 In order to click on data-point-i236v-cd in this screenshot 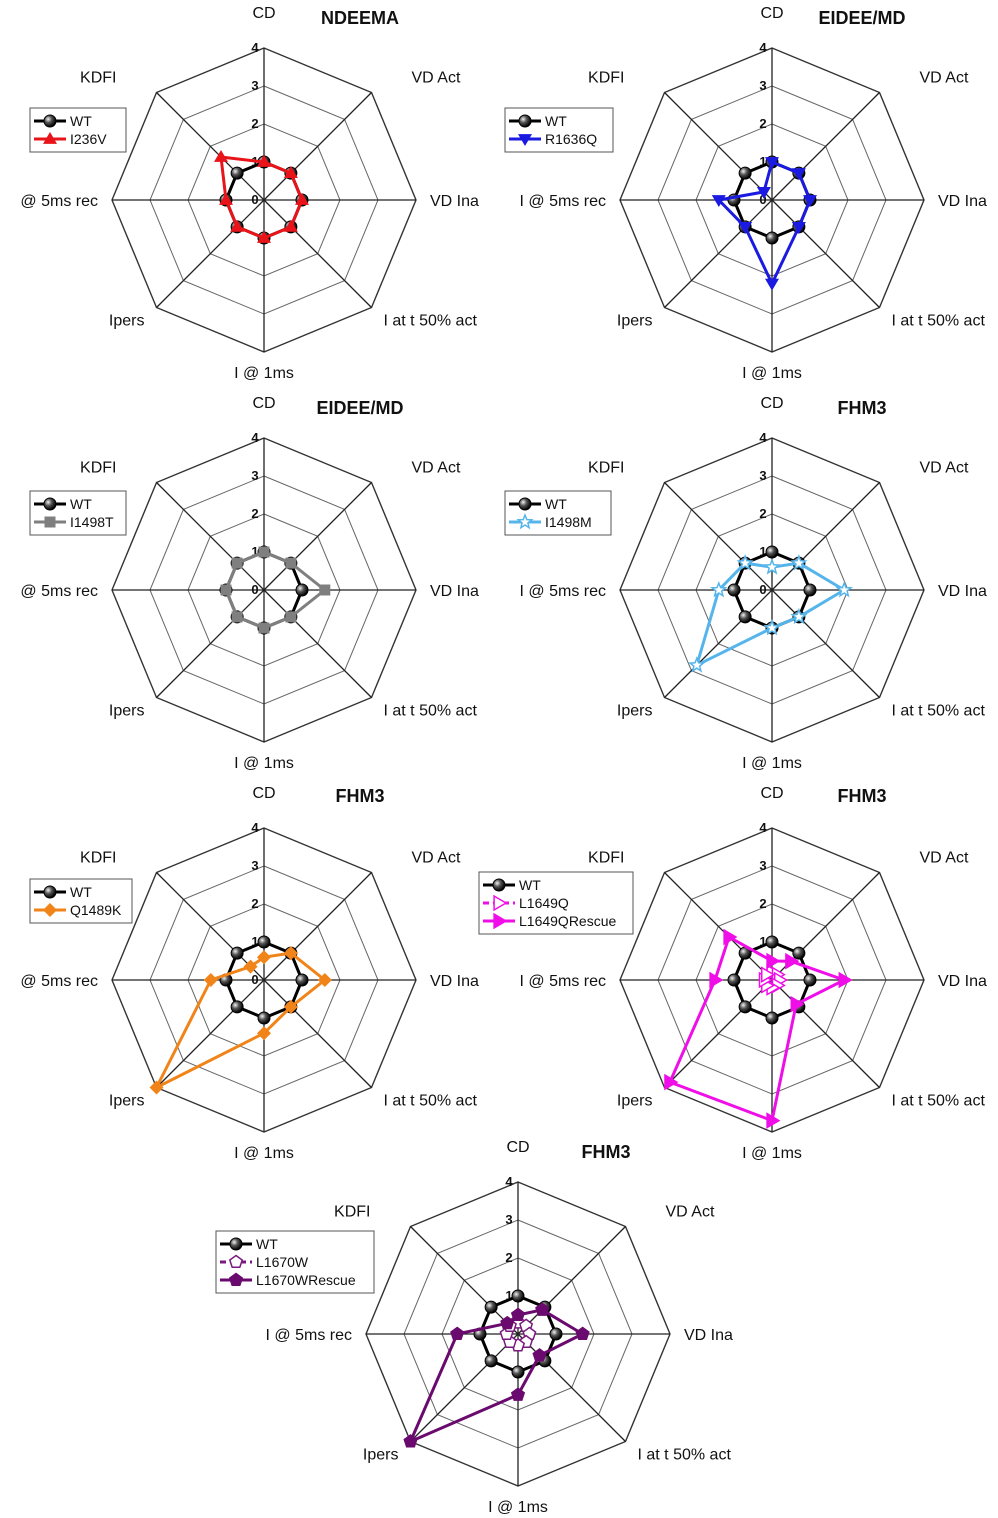, I will do `click(264, 161)`.